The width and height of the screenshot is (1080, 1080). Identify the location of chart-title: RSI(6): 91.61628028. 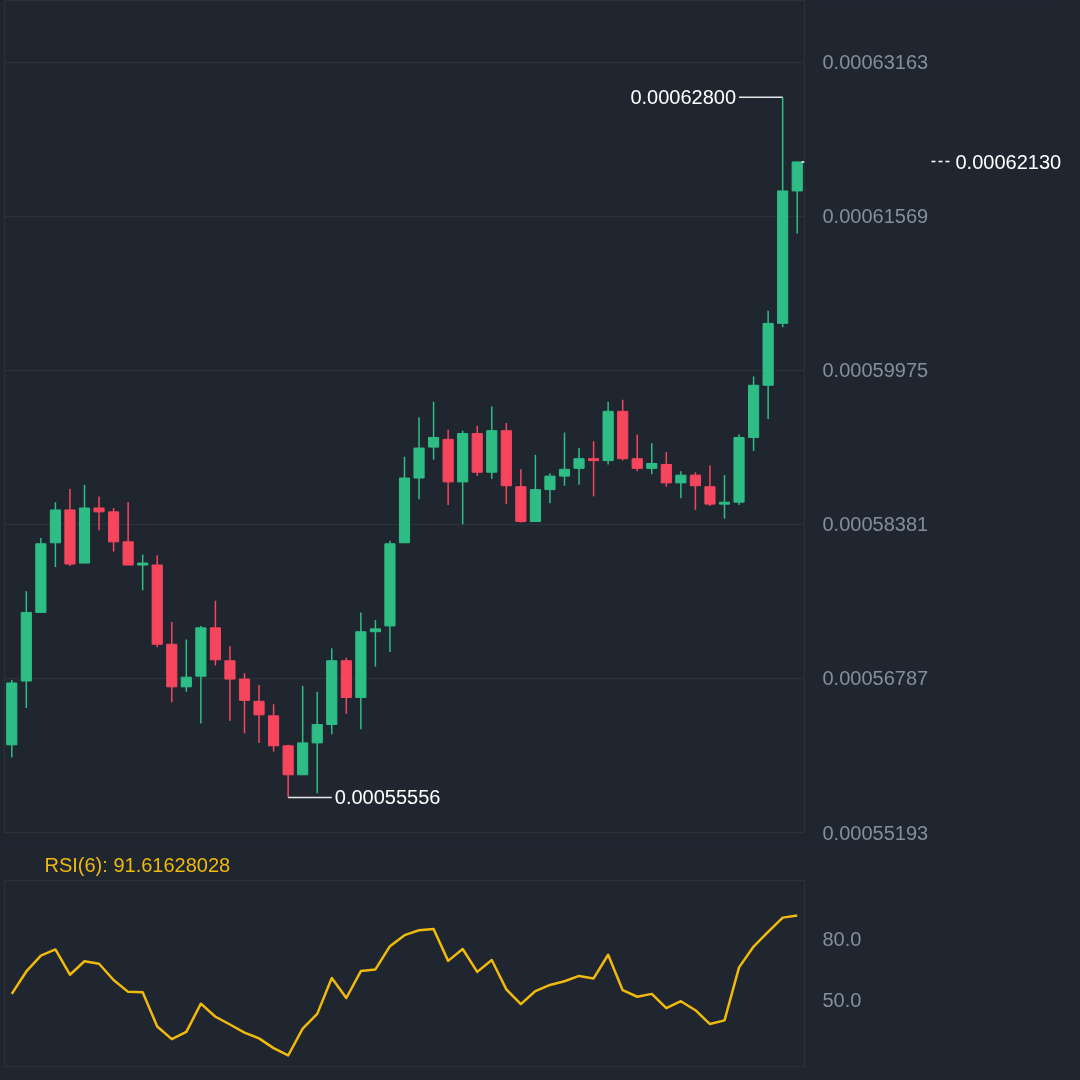
(137, 864).